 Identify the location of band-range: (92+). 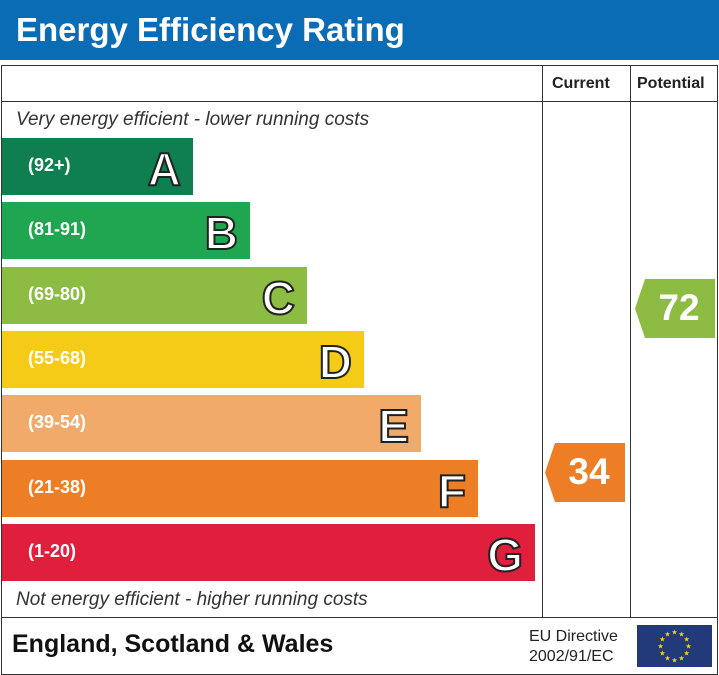
(49, 165).